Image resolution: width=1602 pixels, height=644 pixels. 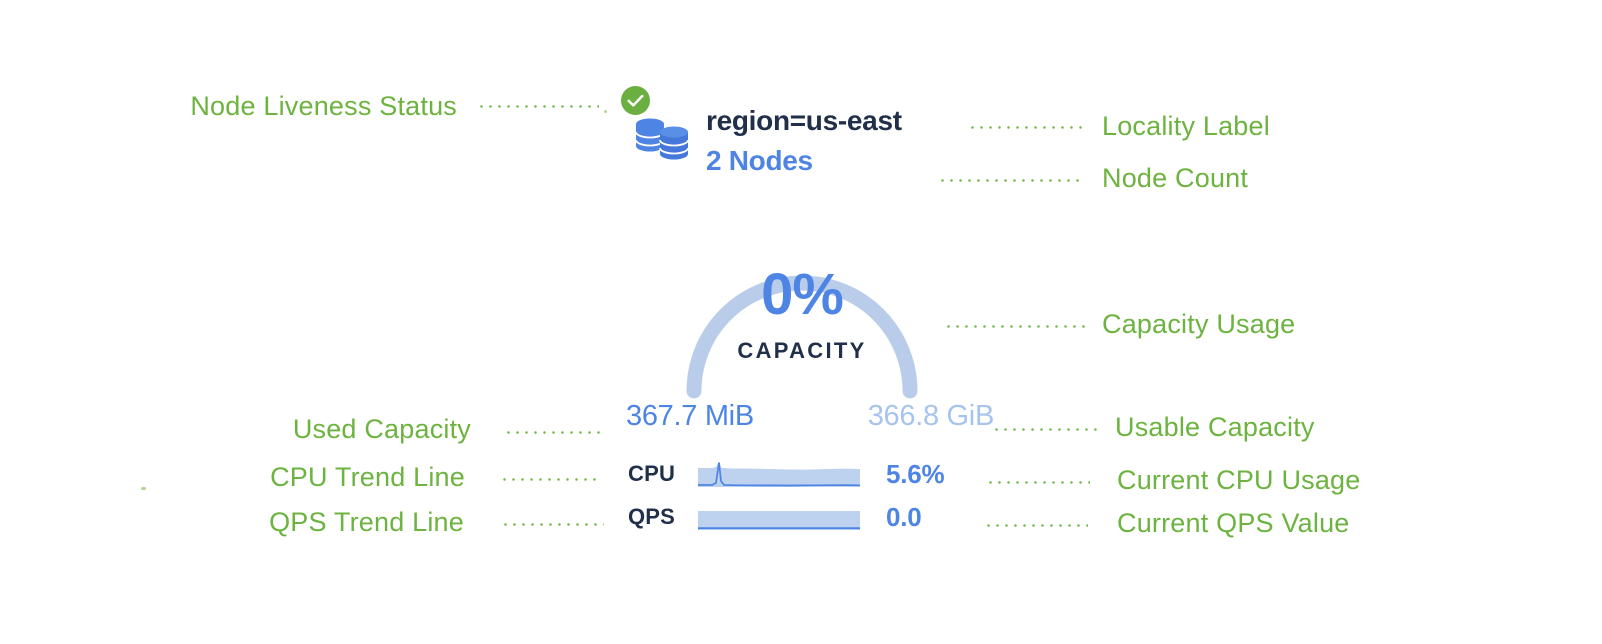 I want to click on usable-capacity-value: 366.8 GiB, so click(x=931, y=416).